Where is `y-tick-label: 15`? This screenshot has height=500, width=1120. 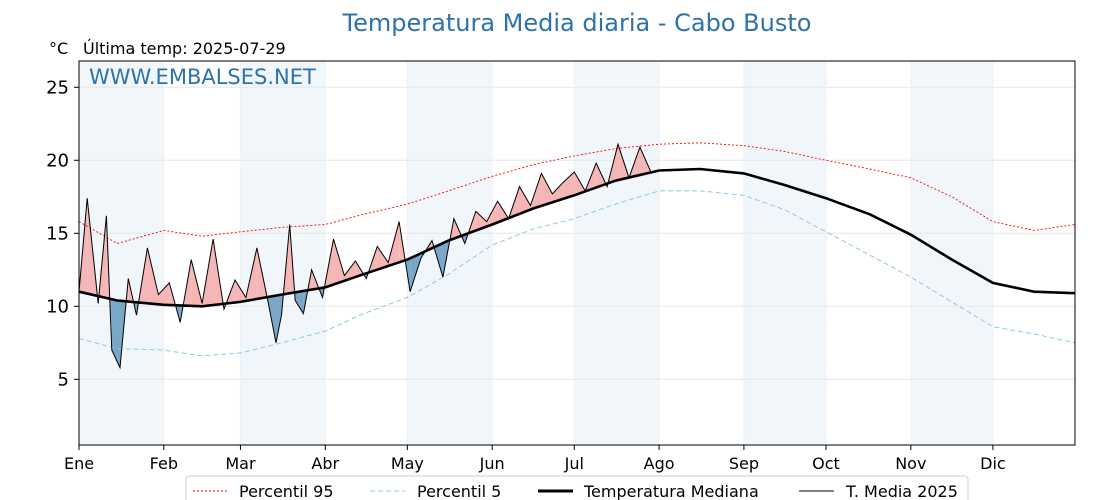
y-tick-label: 15 is located at coordinates (57, 233).